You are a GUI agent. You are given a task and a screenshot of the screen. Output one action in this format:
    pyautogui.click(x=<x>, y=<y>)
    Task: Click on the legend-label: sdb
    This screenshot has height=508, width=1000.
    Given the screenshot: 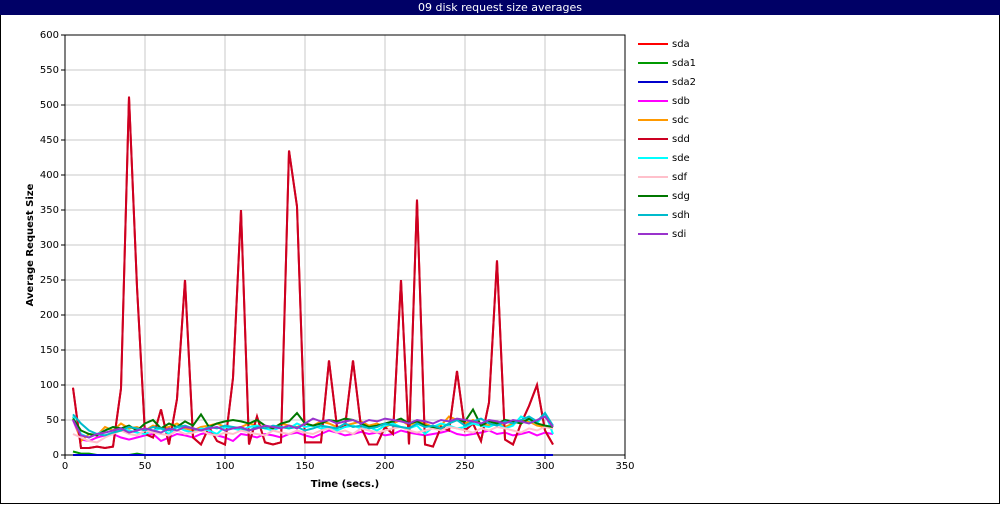 What is the action you would take?
    pyautogui.click(x=681, y=101)
    